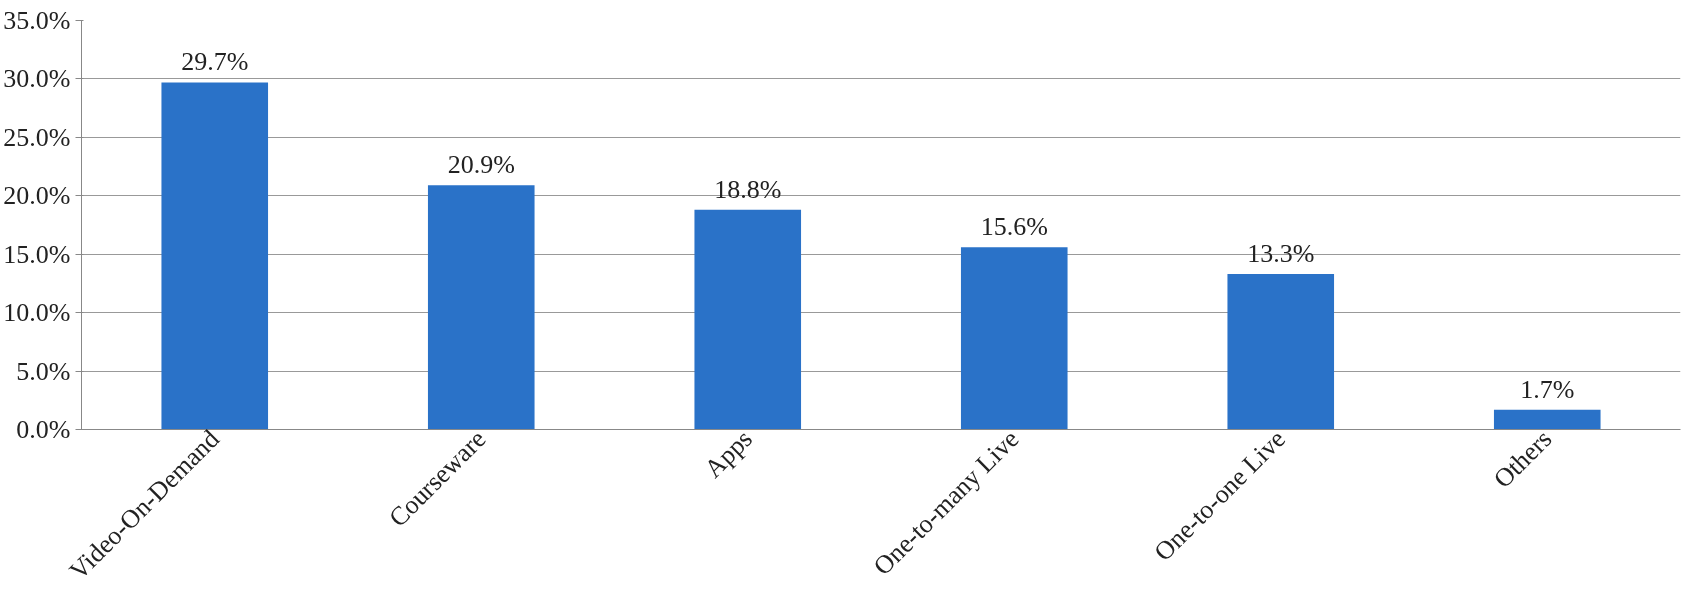 The width and height of the screenshot is (1696, 602). What do you see at coordinates (37, 20) in the screenshot?
I see `y-tick-label: 35.0%` at bounding box center [37, 20].